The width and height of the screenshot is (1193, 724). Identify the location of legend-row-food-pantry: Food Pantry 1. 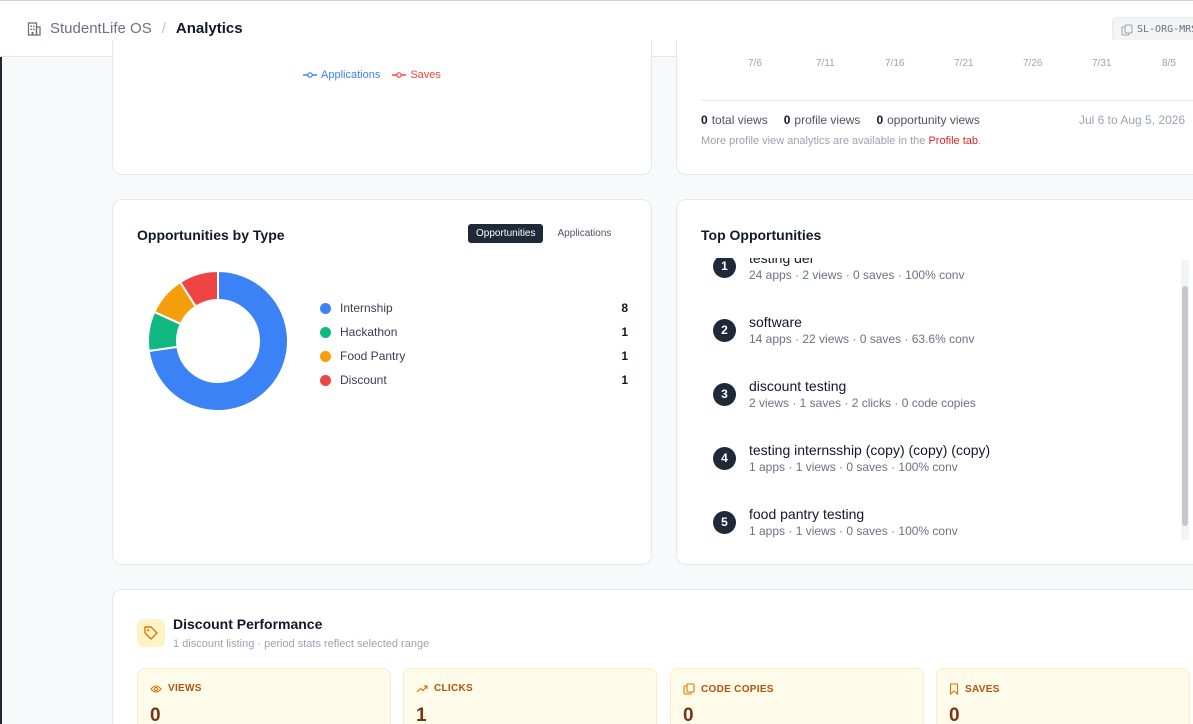
(474, 356).